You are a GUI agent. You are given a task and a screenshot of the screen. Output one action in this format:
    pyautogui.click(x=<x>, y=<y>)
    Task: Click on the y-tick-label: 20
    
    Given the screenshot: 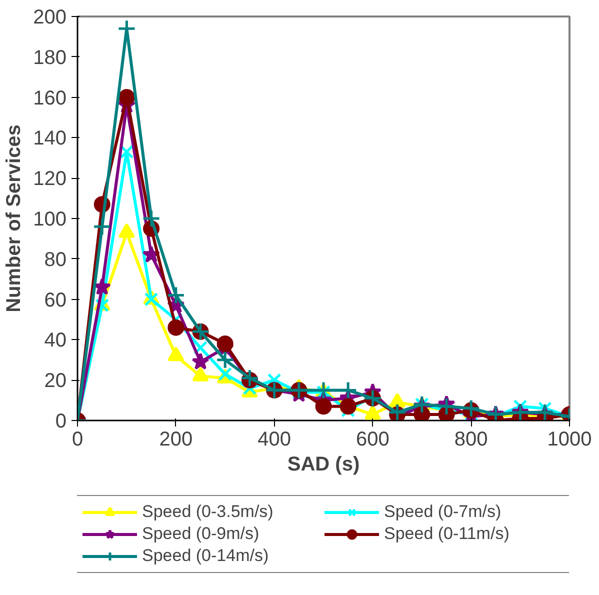 What is the action you would take?
    pyautogui.click(x=55, y=381)
    